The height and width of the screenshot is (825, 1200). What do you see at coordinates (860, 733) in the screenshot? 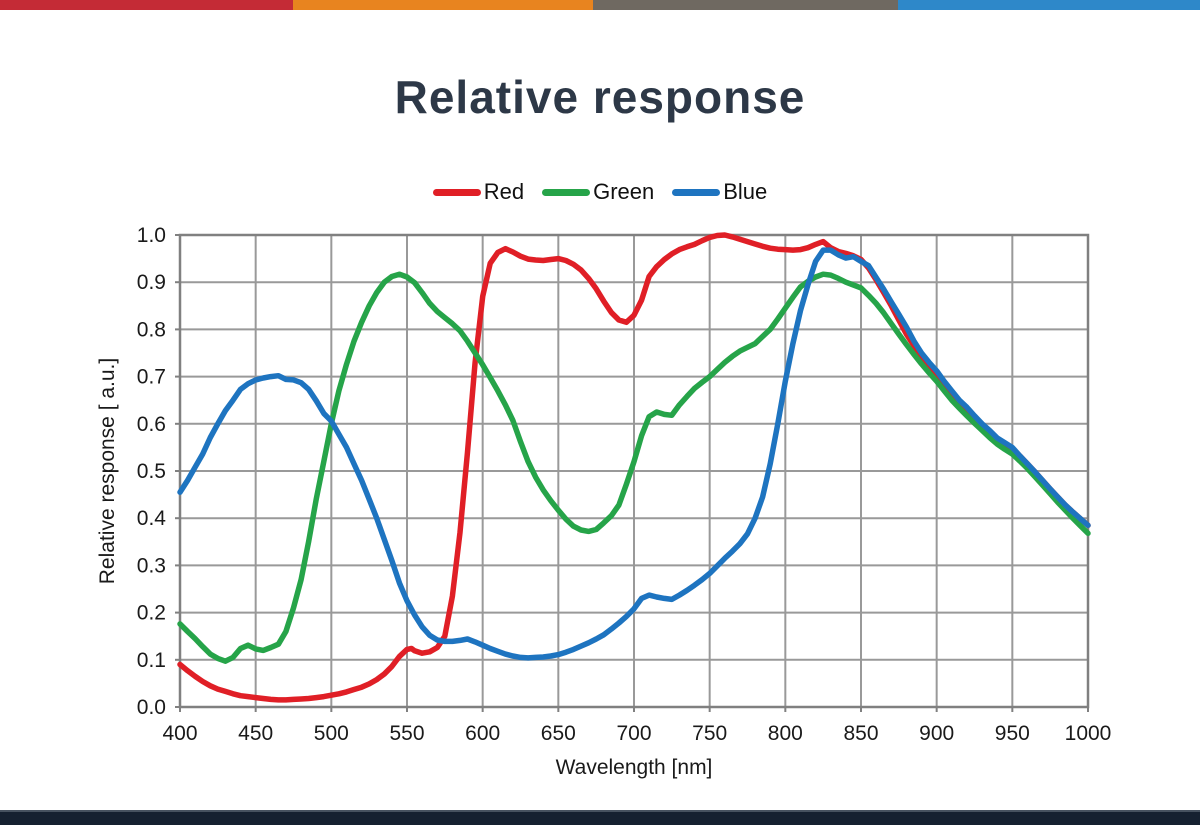
I see `x-tick-label: 850` at bounding box center [860, 733].